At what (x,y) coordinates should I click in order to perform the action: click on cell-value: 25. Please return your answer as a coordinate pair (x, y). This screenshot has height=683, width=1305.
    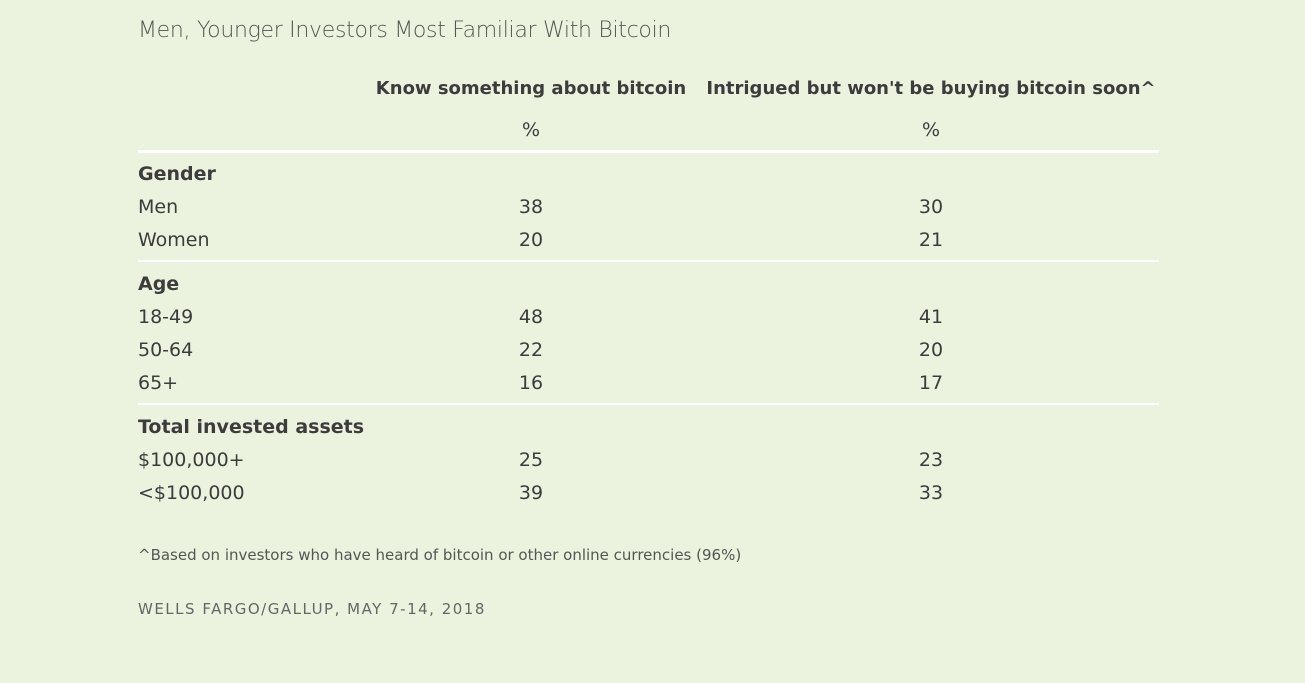
    Looking at the image, I should click on (531, 460).